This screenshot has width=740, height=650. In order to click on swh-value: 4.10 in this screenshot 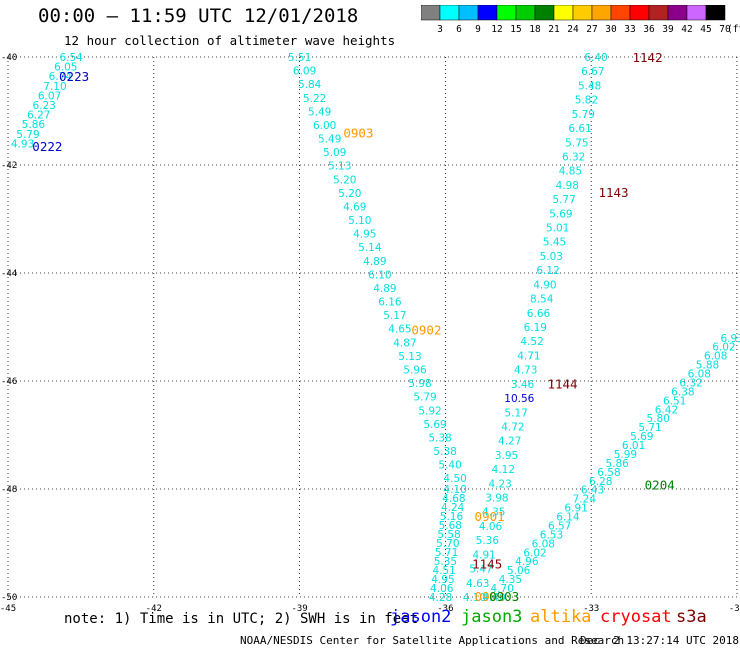, I will do `click(474, 598)`.